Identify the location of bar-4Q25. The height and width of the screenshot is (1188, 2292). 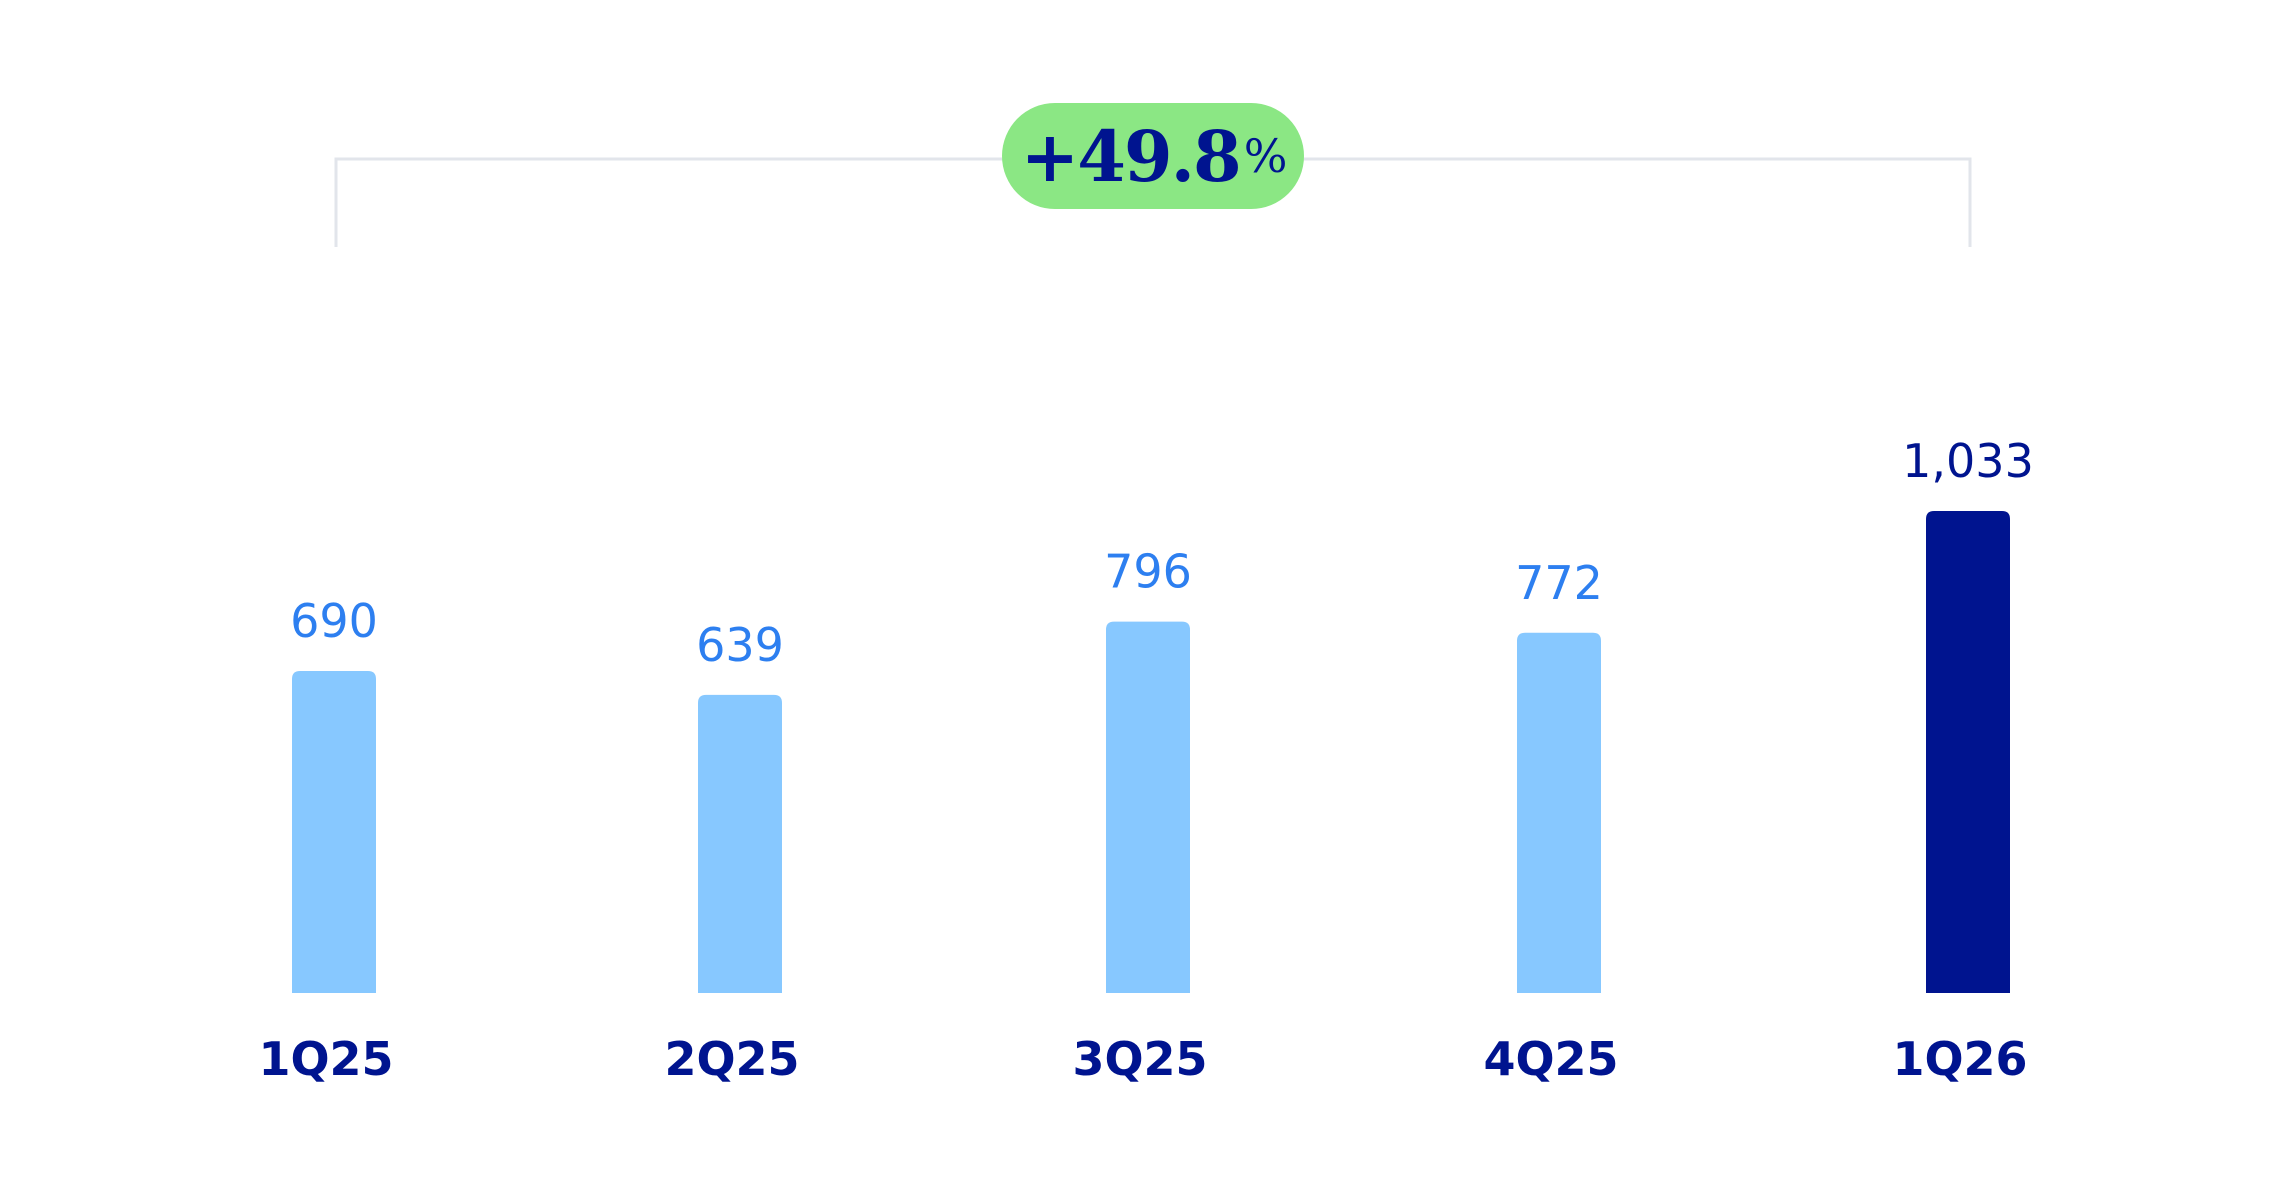
(1559, 812).